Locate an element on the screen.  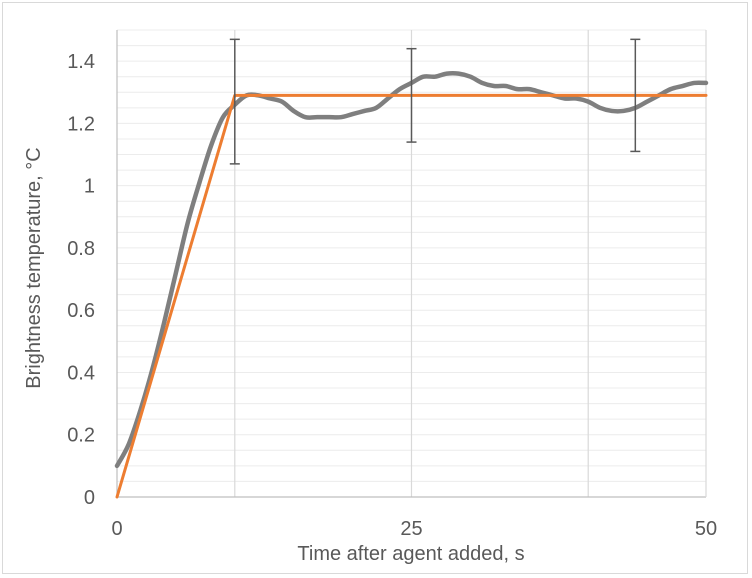
y-tick-labels: 0 0.2 0.4 0.6 0.8 1 1.2 1.4 is located at coordinates (81, 280).